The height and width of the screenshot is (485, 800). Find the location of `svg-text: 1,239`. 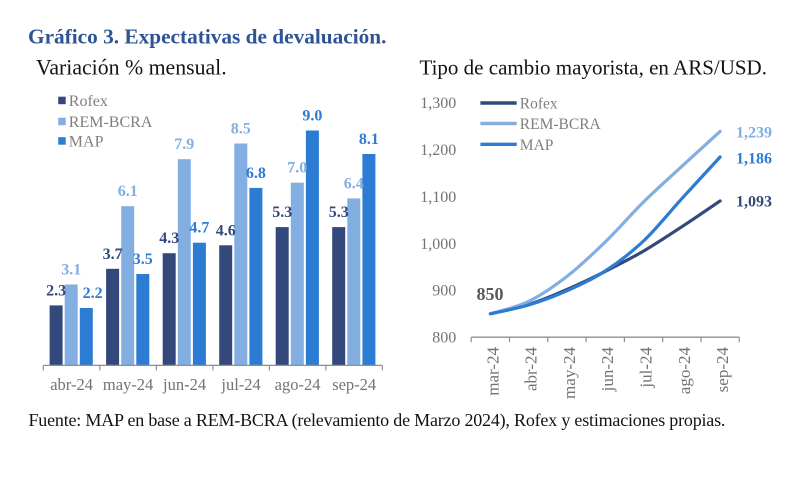

svg-text: 1,239 is located at coordinates (754, 133).